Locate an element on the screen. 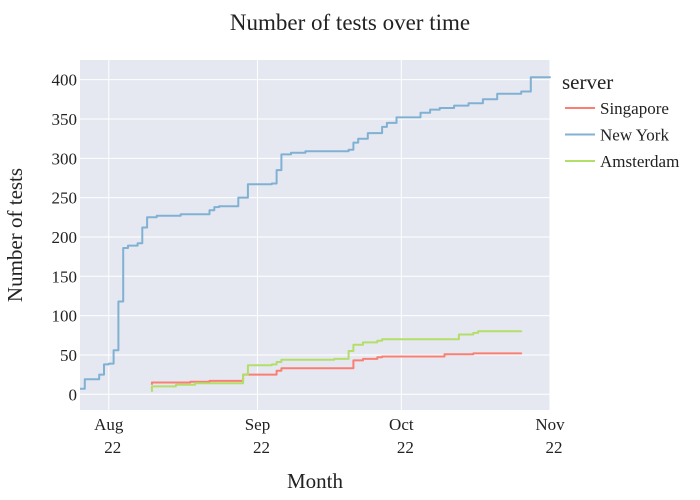 Image resolution: width=700 pixels, height=500 pixels. y-tick-label: 150 is located at coordinates (65, 276).